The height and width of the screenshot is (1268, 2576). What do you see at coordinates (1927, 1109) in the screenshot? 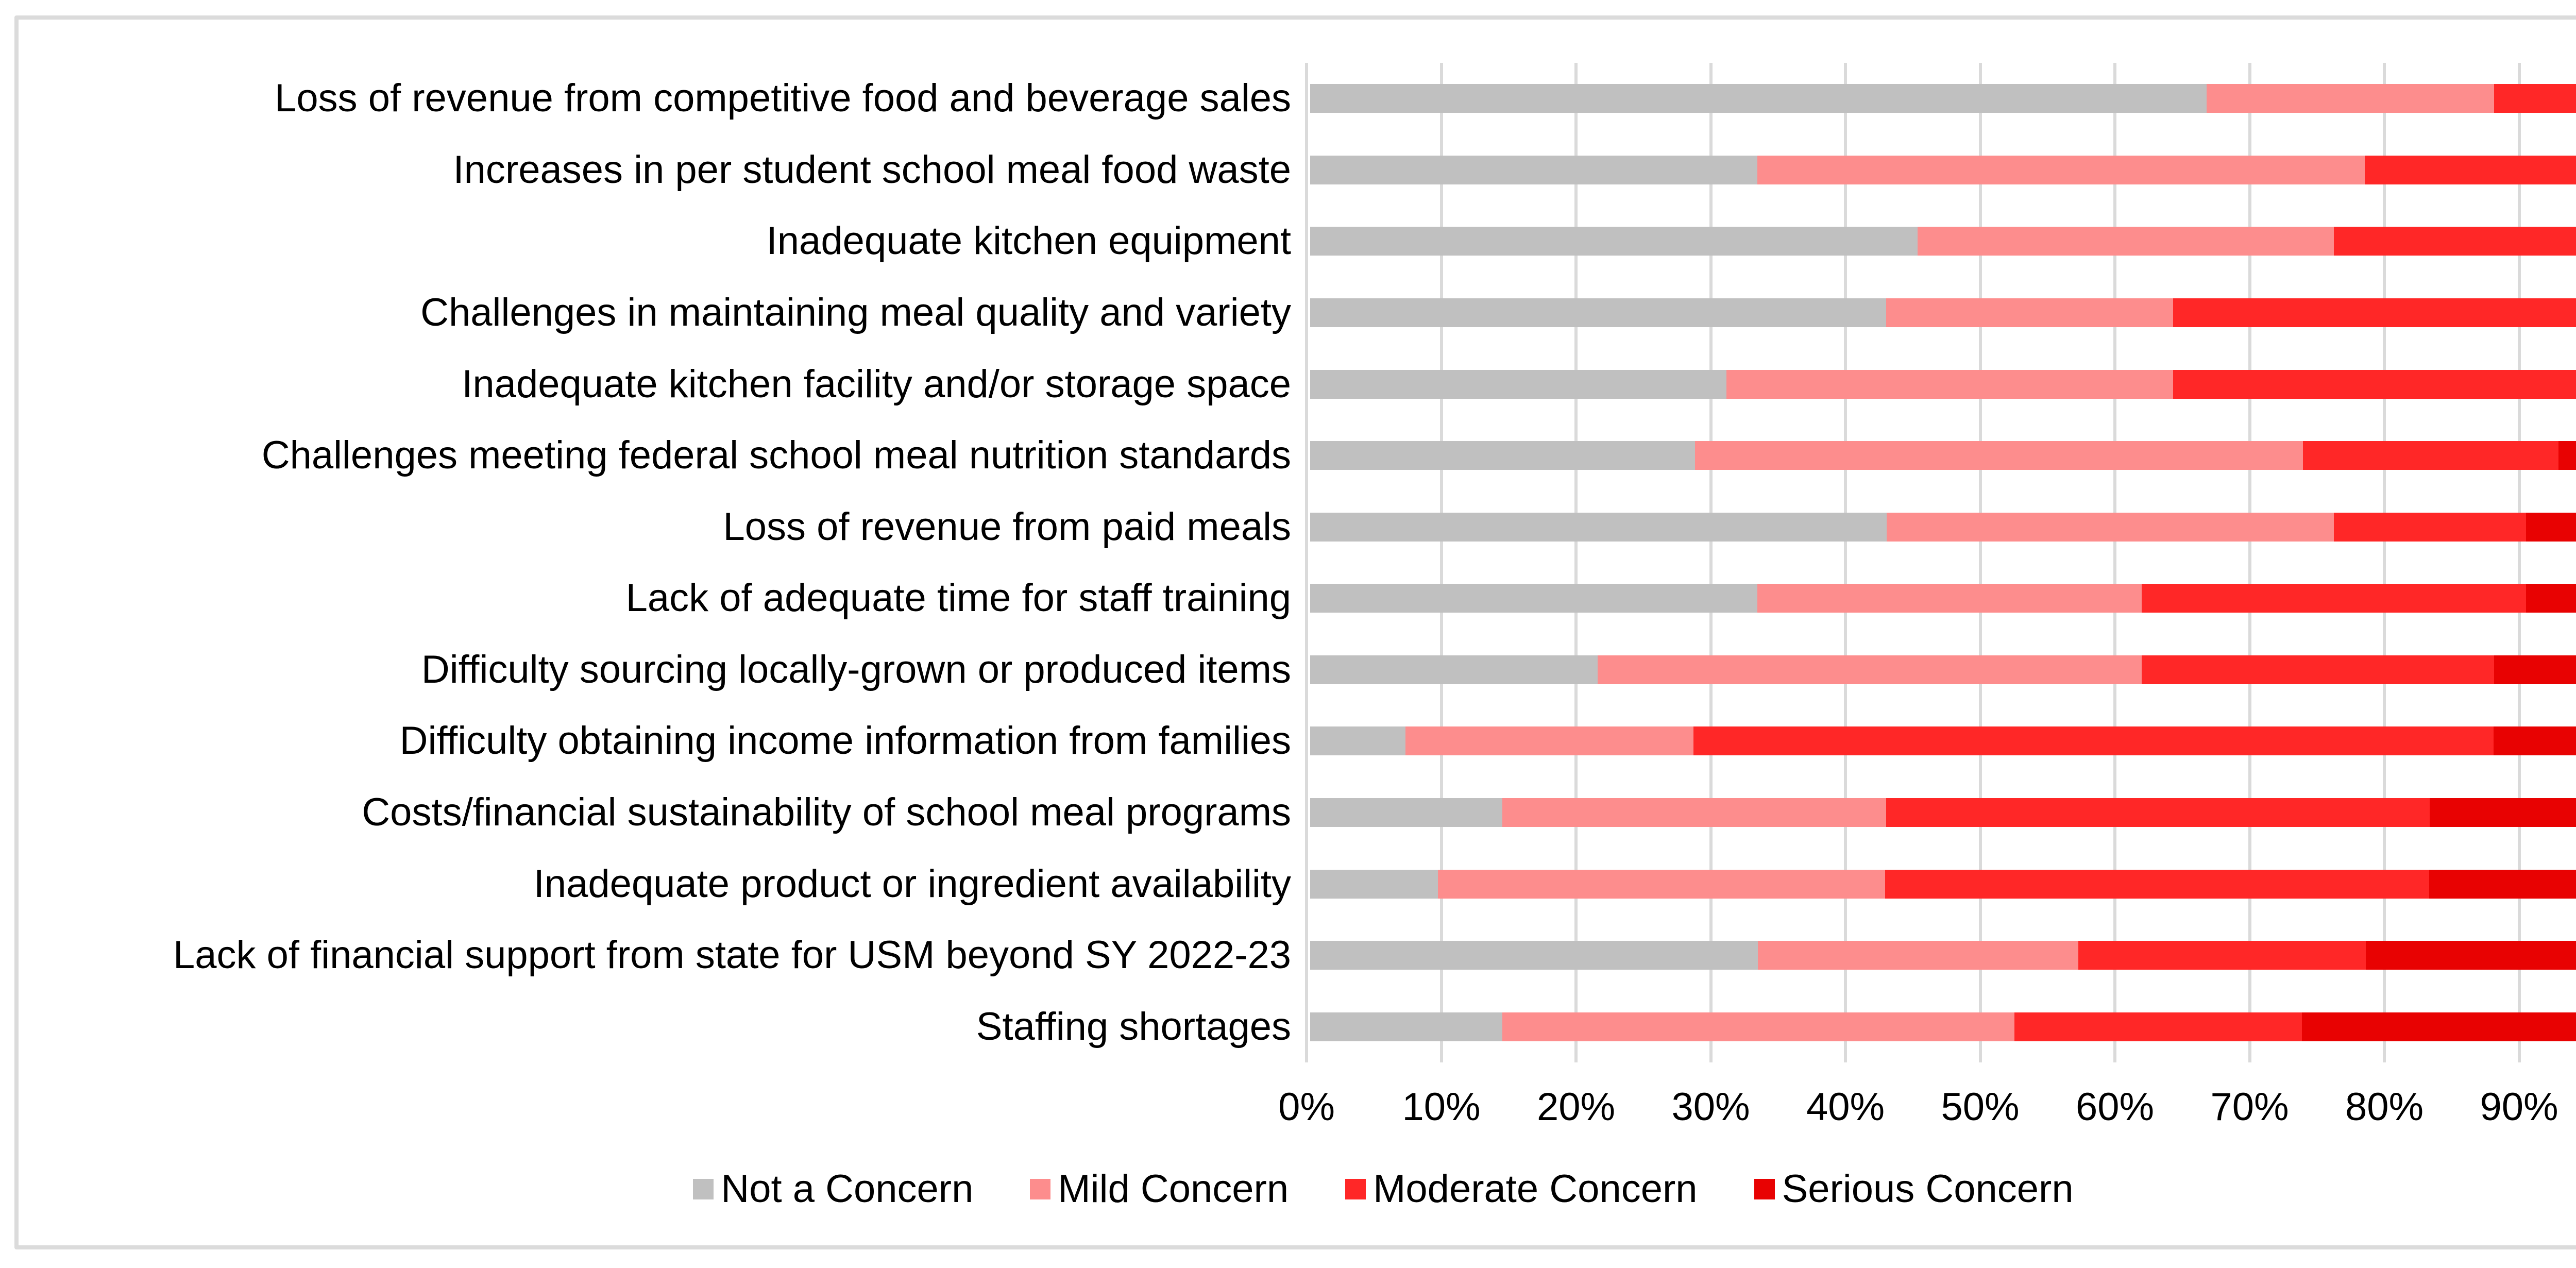
I see `x-axis: 0%10%20%30%40%50%60%70%80%90%100%` at bounding box center [1927, 1109].